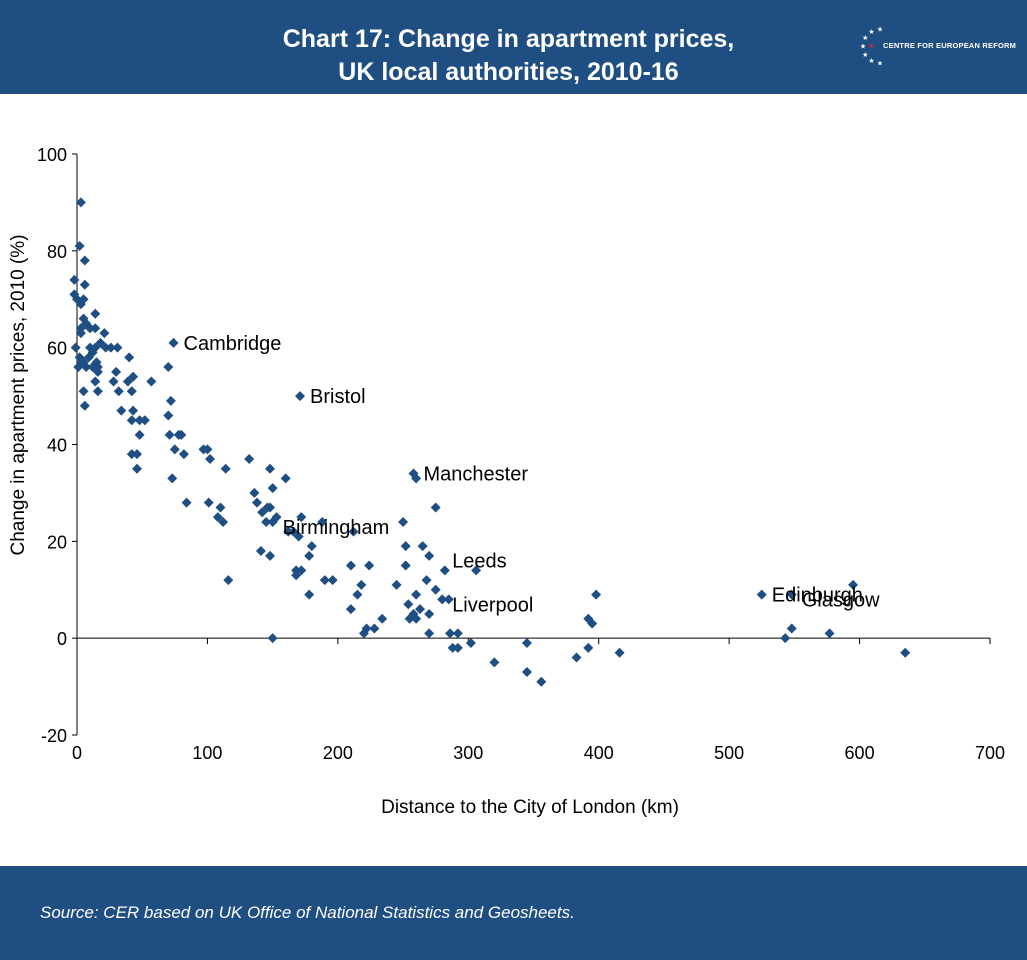 The image size is (1027, 960). Describe the element at coordinates (479, 562) in the screenshot. I see `city-label: Leeds` at that location.